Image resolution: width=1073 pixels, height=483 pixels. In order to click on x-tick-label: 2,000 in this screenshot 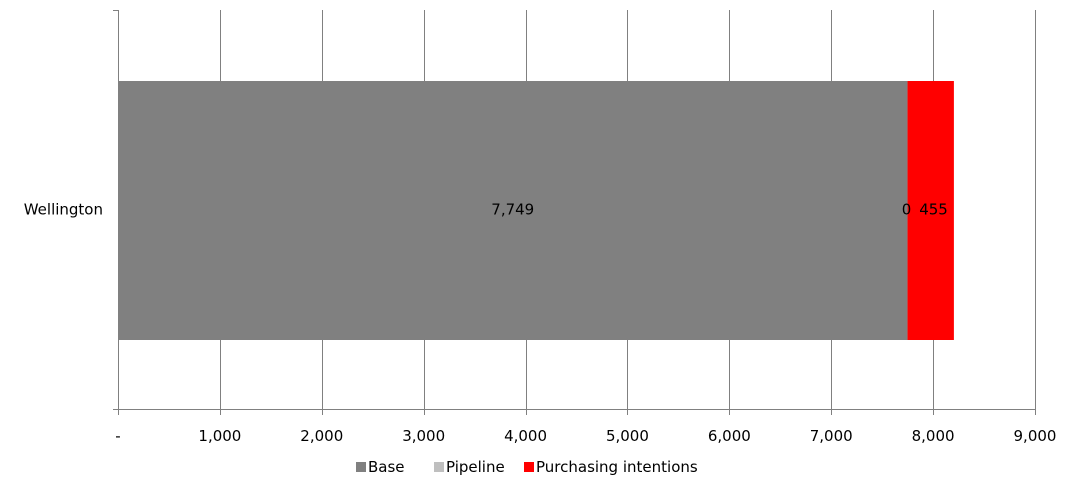, I will do `click(321, 436)`.